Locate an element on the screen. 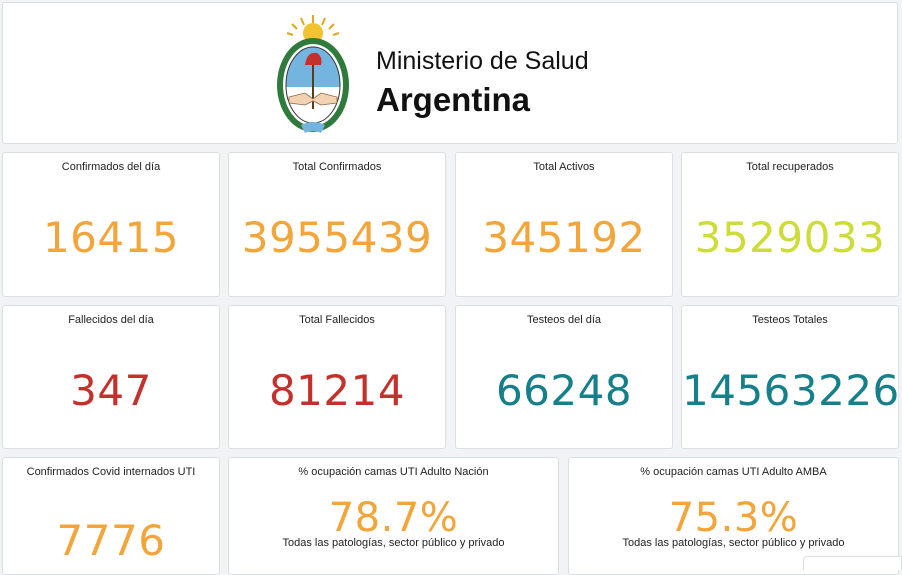 The width and height of the screenshot is (902, 575). card-value: 75.3% is located at coordinates (733, 518).